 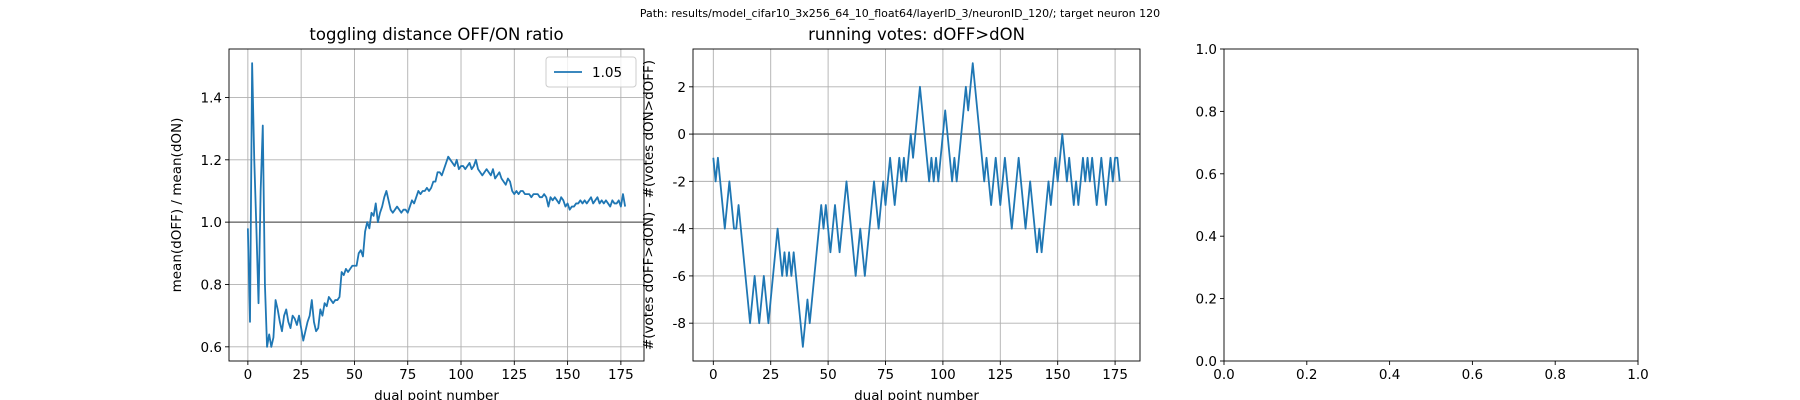 I want to click on y-tick-label: 2, so click(x=681, y=88).